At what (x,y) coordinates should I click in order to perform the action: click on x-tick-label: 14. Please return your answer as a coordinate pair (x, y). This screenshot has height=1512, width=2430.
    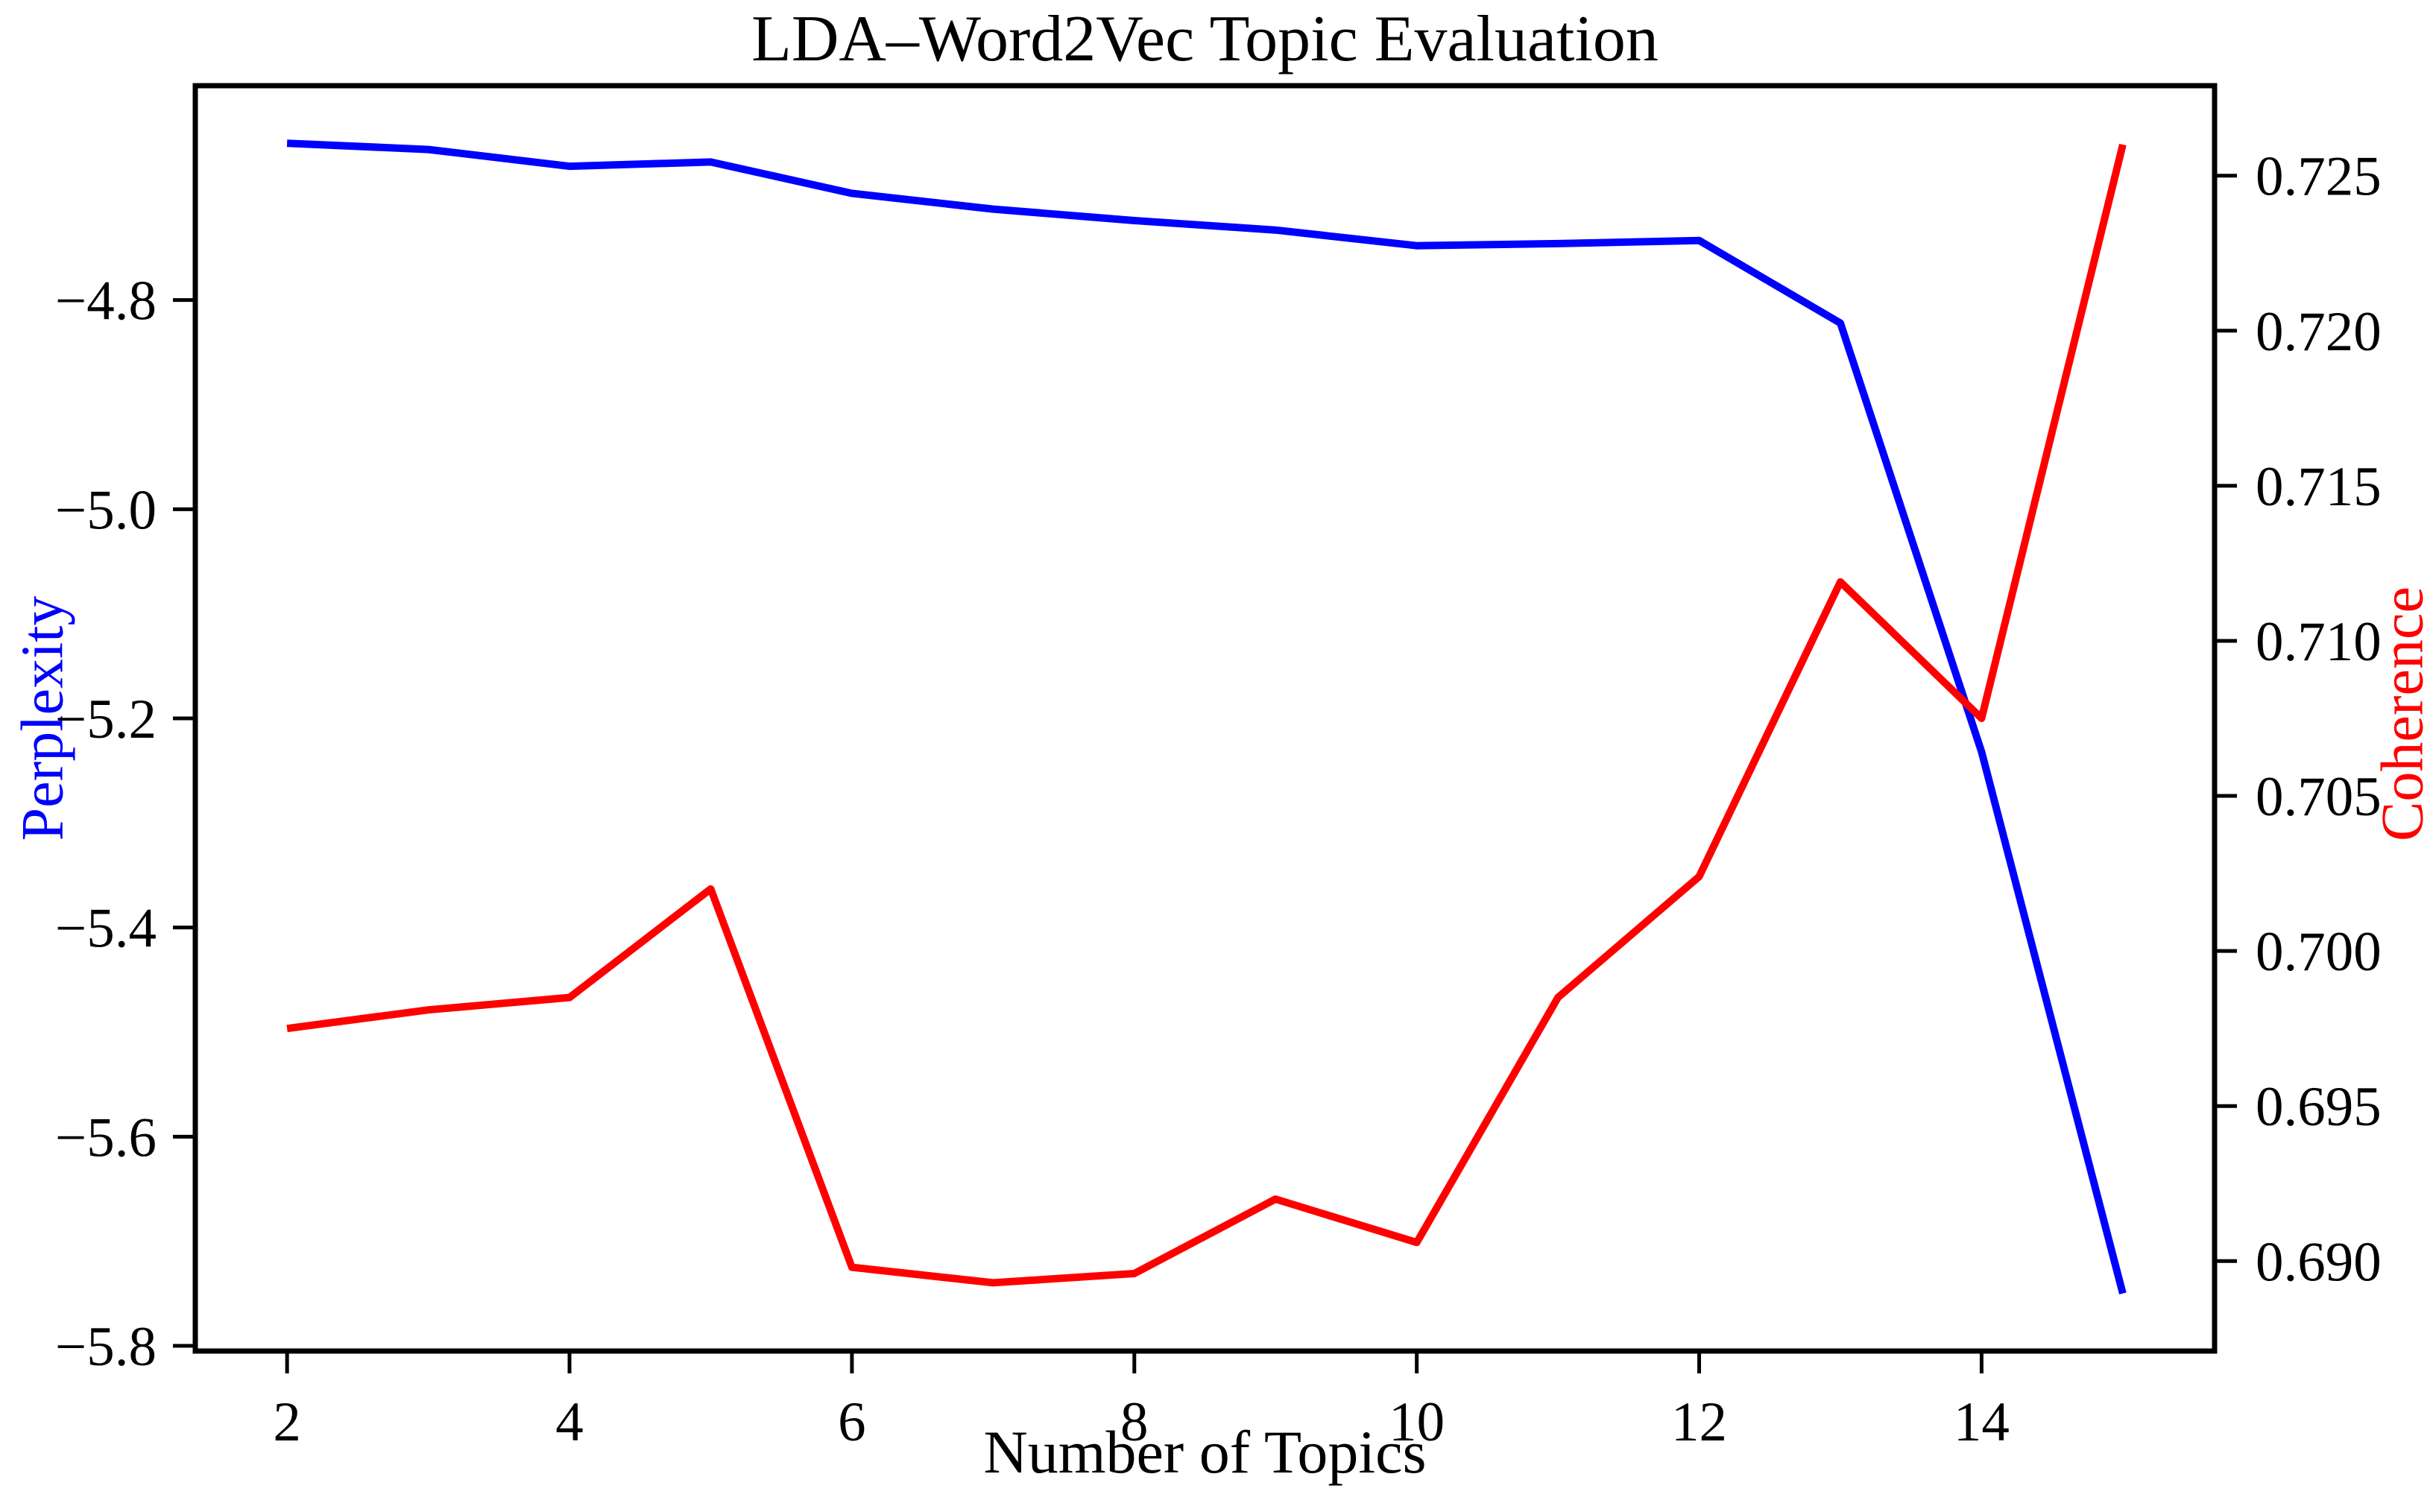
    Looking at the image, I should click on (1982, 1422).